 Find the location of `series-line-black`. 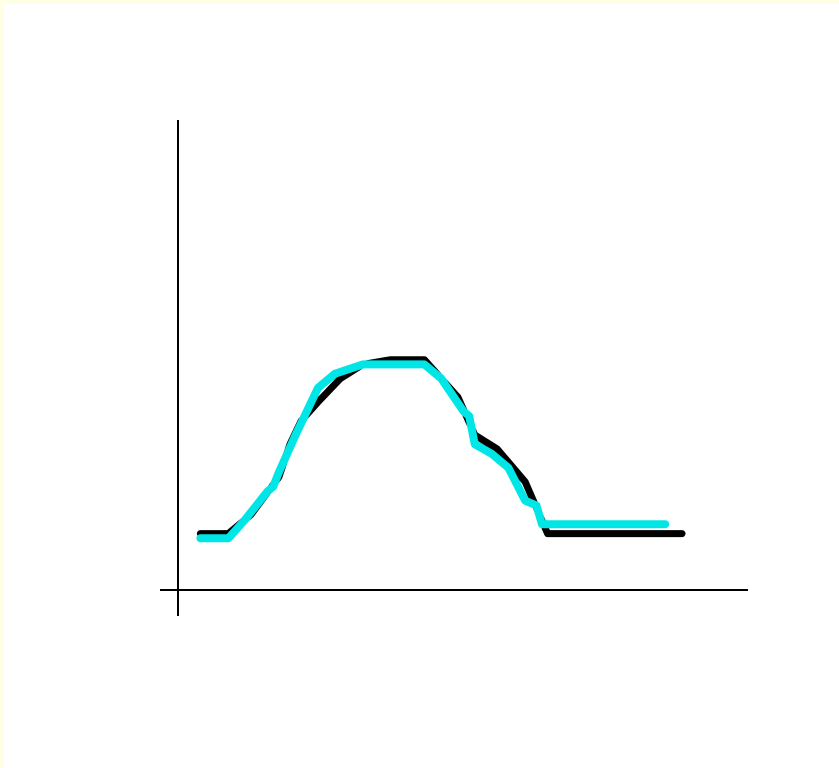

series-line-black is located at coordinates (441, 447).